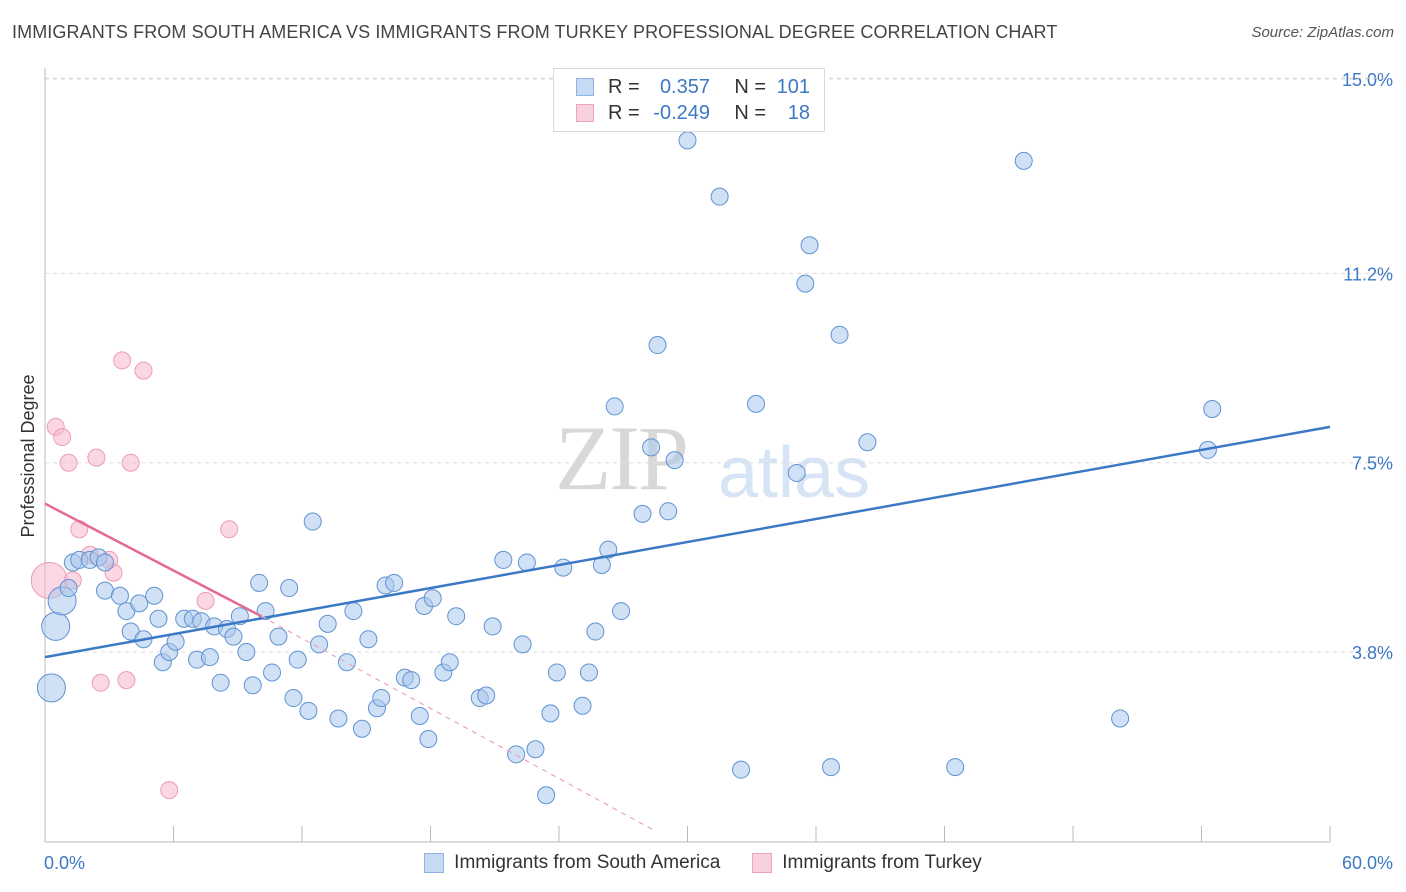 This screenshot has width=1406, height=892. Describe the element at coordinates (458, 723) in the screenshot. I see `turkey-trendline-extension` at that location.